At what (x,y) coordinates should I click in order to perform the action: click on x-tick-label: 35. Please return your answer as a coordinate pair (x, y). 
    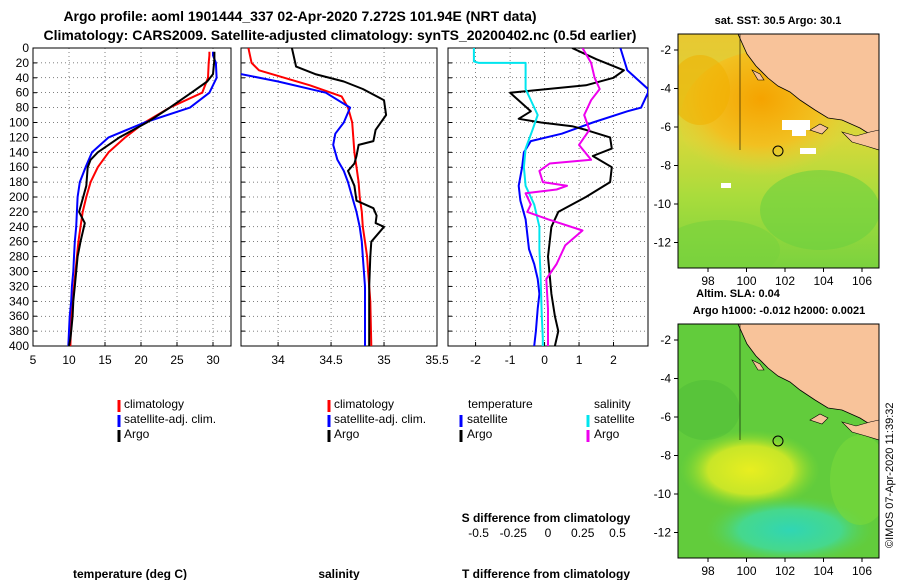
    Looking at the image, I should click on (384, 360).